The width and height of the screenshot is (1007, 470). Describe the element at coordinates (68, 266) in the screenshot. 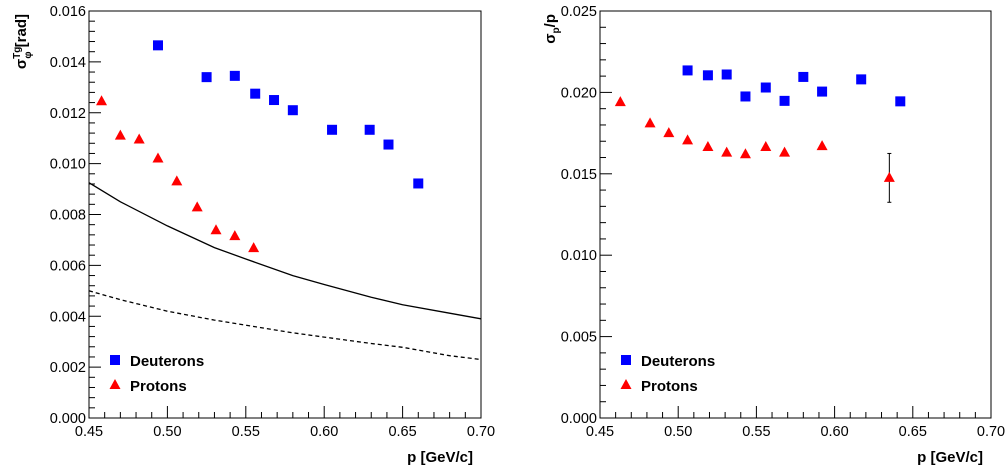

I see `y-tick-label: 0.006` at that location.